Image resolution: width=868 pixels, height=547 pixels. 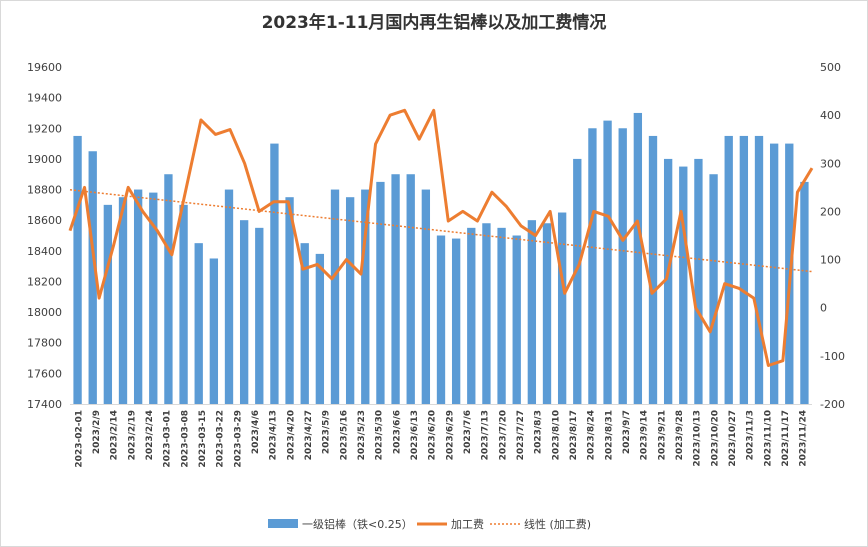 I want to click on y-right-tick-label: 500, so click(x=830, y=67).